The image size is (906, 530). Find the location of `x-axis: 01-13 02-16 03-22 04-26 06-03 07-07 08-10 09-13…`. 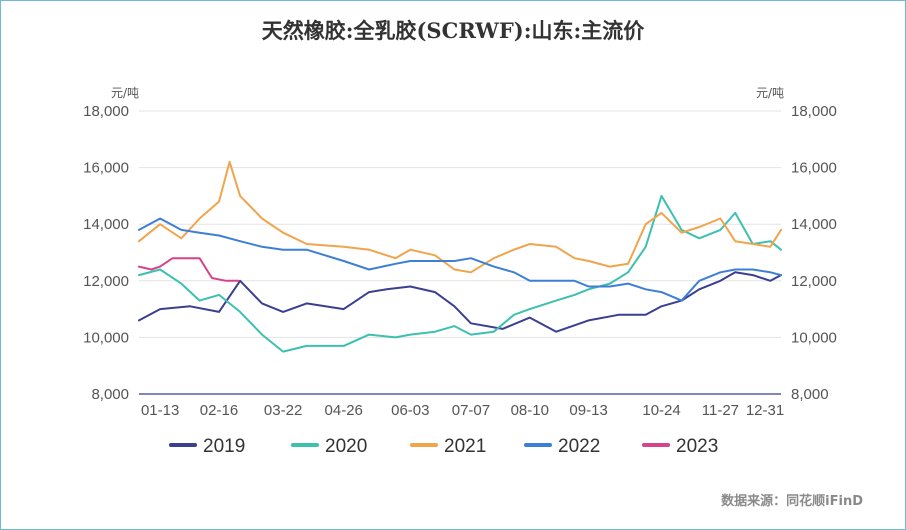

x-axis: 01-13 02-16 03-22 04-26 06-03 07-07 08-10 09-13… is located at coordinates (462, 410).